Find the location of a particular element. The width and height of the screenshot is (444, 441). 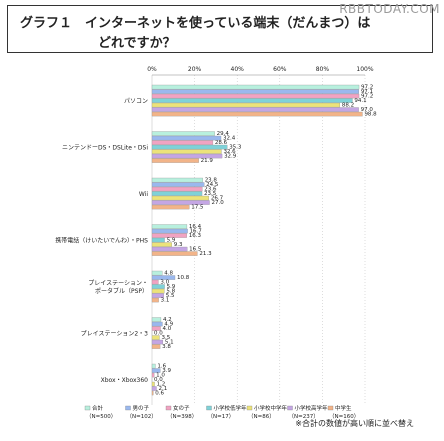

value-label: 97.0 is located at coordinates (367, 110).